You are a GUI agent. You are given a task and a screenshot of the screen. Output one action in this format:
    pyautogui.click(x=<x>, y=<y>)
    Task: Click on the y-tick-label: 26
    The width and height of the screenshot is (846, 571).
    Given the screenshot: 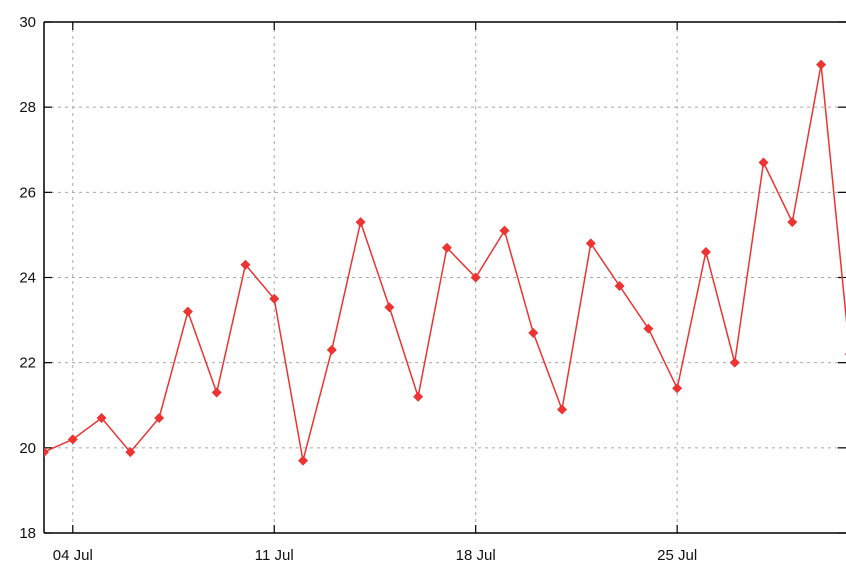 What is the action you would take?
    pyautogui.click(x=27, y=192)
    